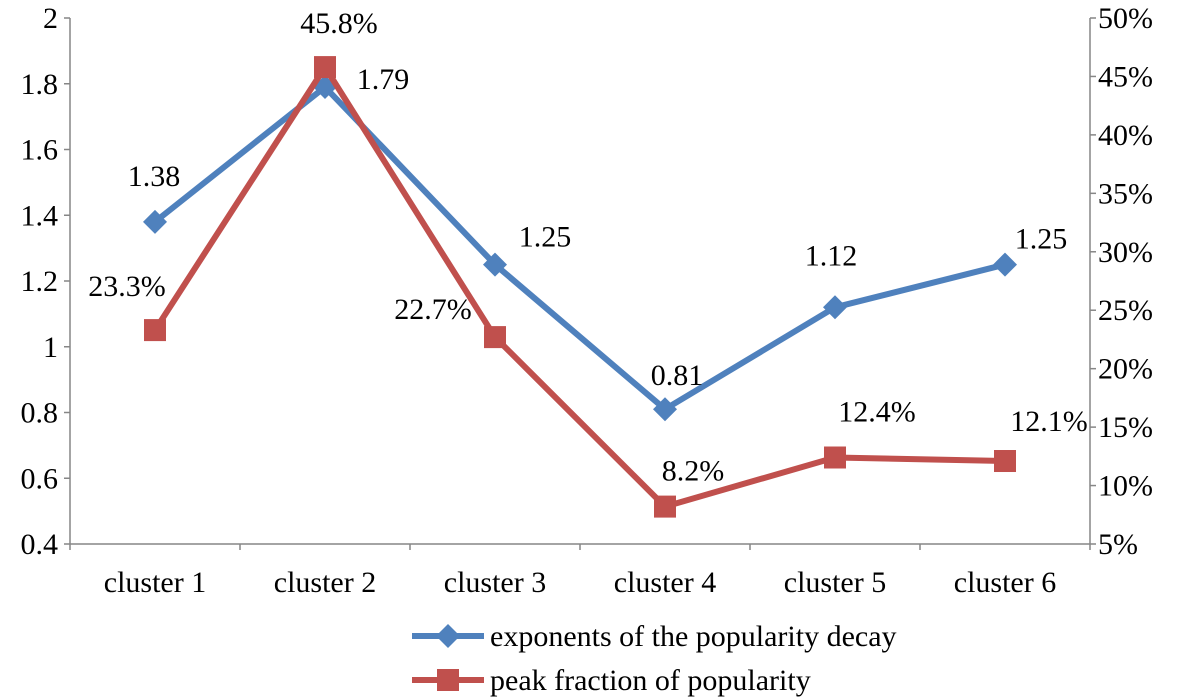 The image size is (1181, 699). I want to click on series-2-data-label: 22.7%, so click(433, 309).